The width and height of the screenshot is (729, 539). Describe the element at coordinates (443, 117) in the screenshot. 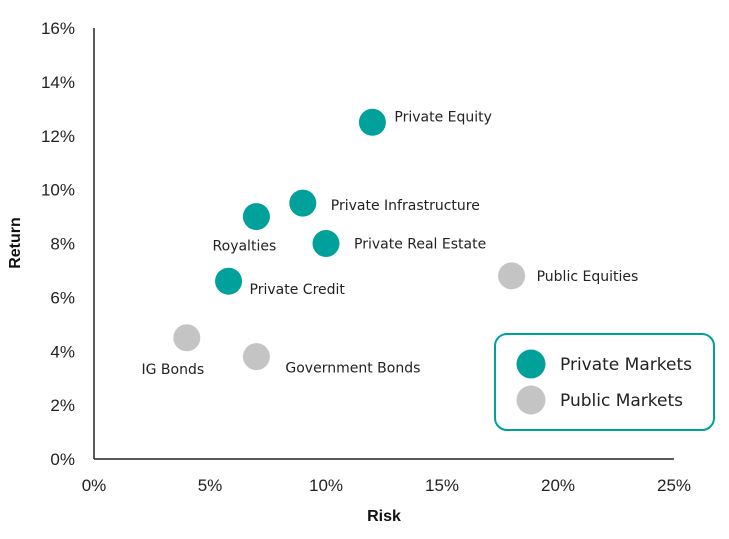

I see `point-label-private-equity: Private Equity` at that location.